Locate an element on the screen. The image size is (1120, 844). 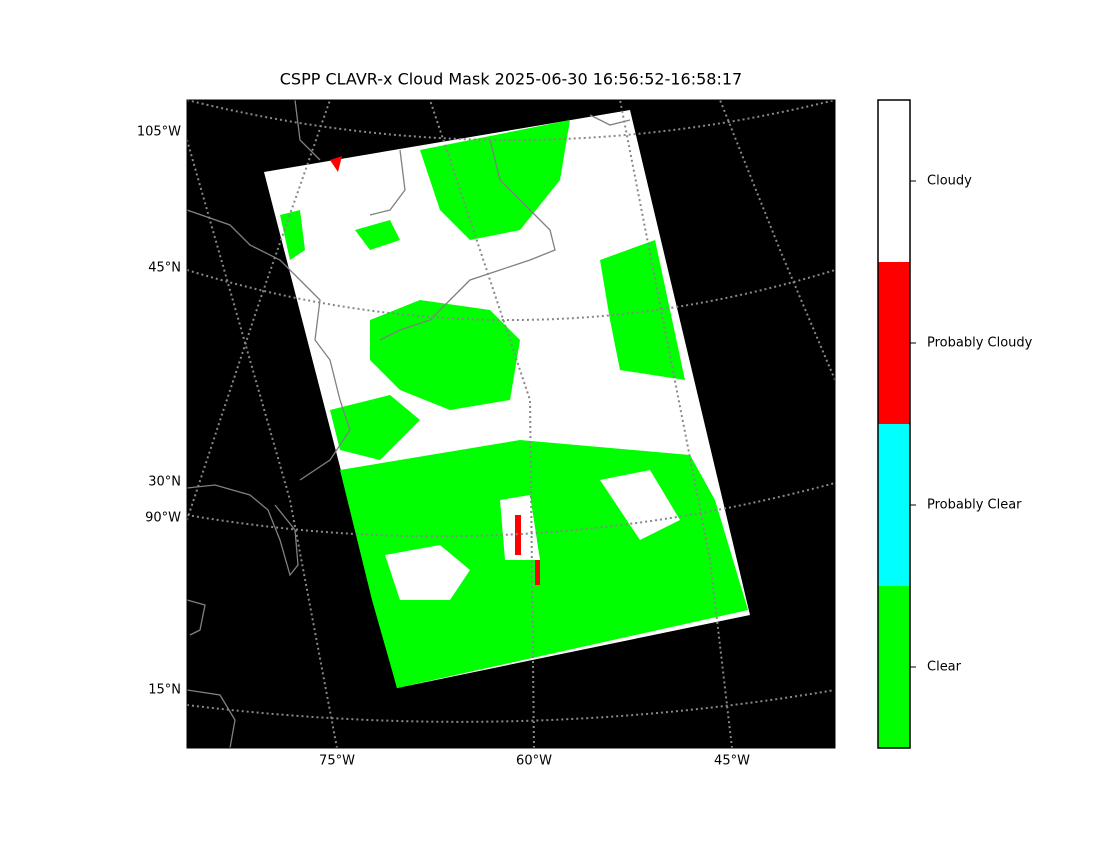
colorbar-label: Clear is located at coordinates (944, 667).